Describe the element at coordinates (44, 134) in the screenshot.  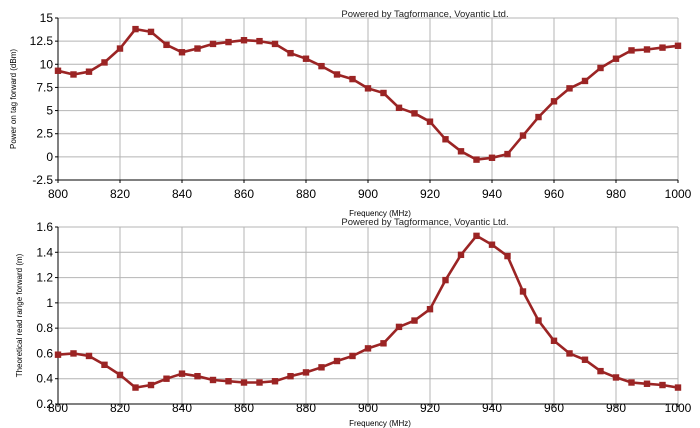
I see `chart-1-ytick-label-2: 2.5` at that location.